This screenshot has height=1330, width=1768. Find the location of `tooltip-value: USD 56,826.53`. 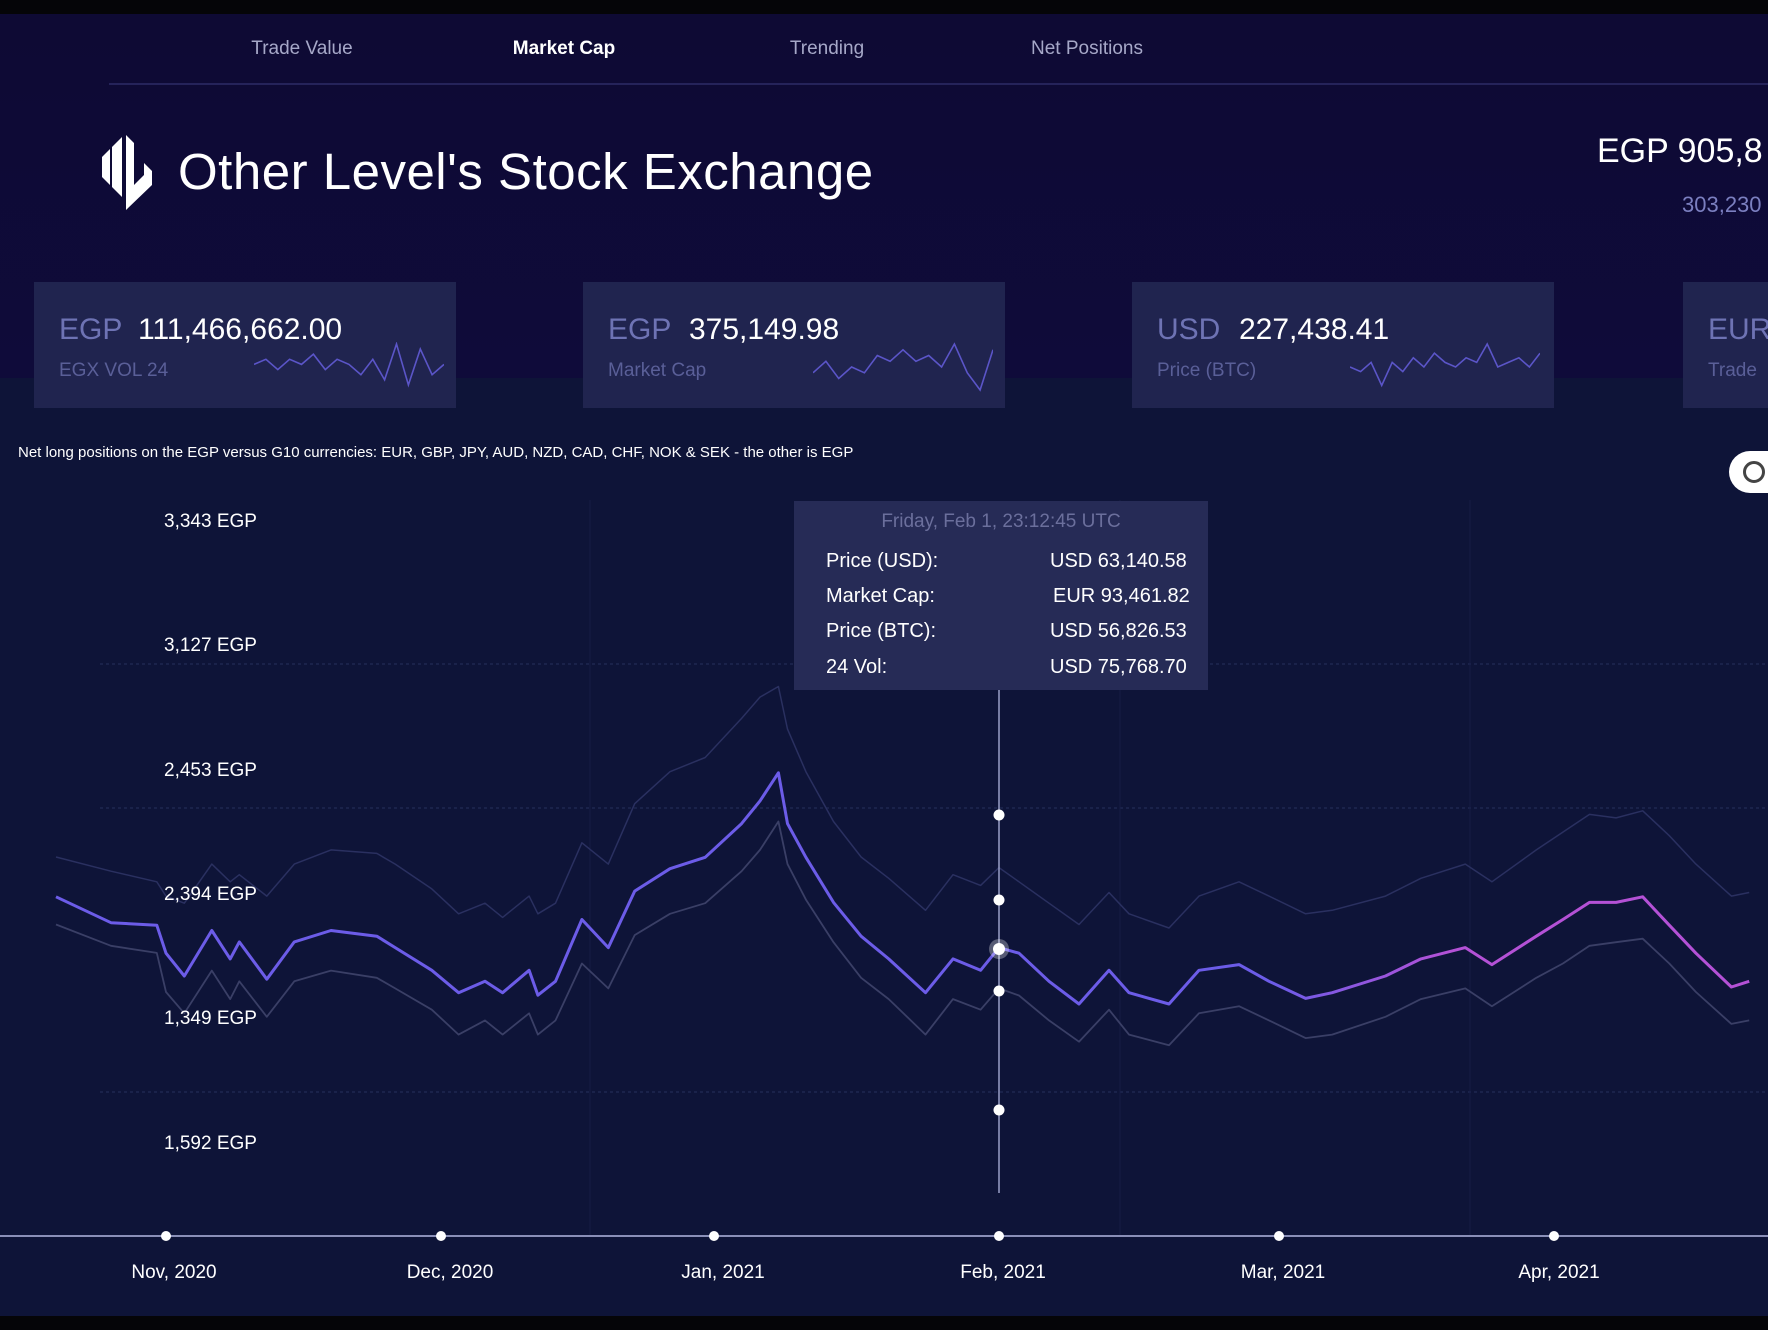

tooltip-value: USD 56,826.53 is located at coordinates (1118, 631).